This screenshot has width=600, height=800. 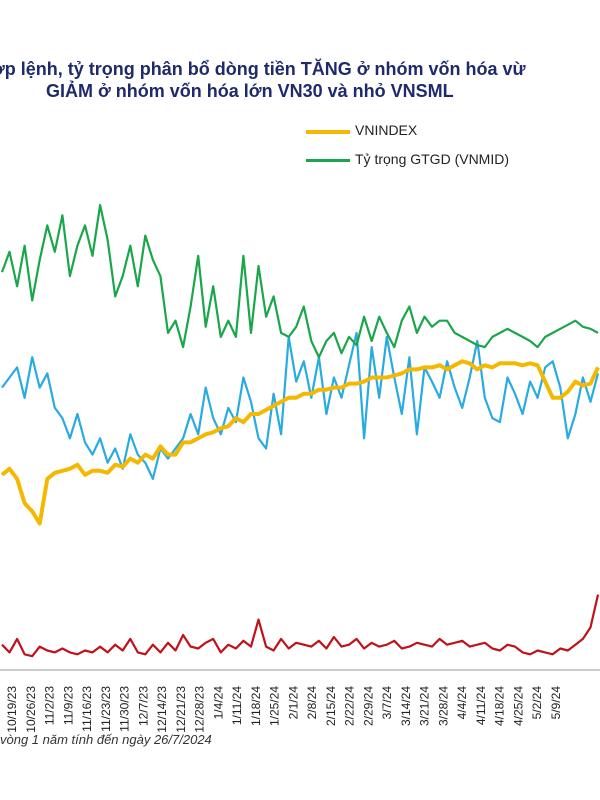 I want to click on series-line-vnsml, so click(x=300, y=626).